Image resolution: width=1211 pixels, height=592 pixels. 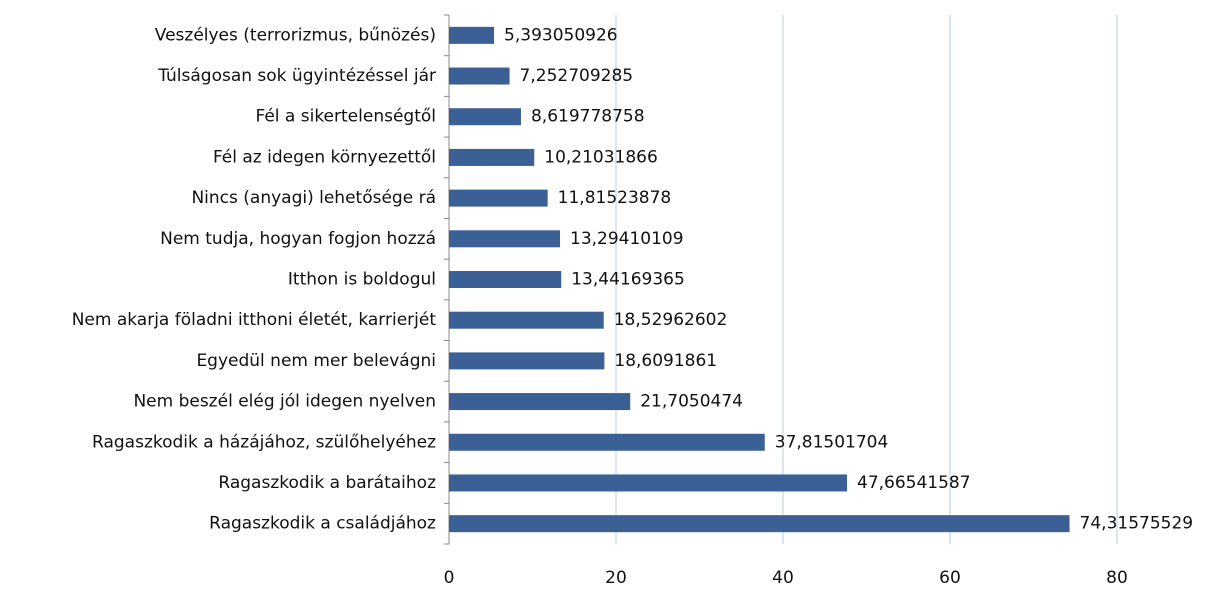 What do you see at coordinates (316, 361) in the screenshot?
I see `y-tick-label: Egyedül nem mer belevágni` at bounding box center [316, 361].